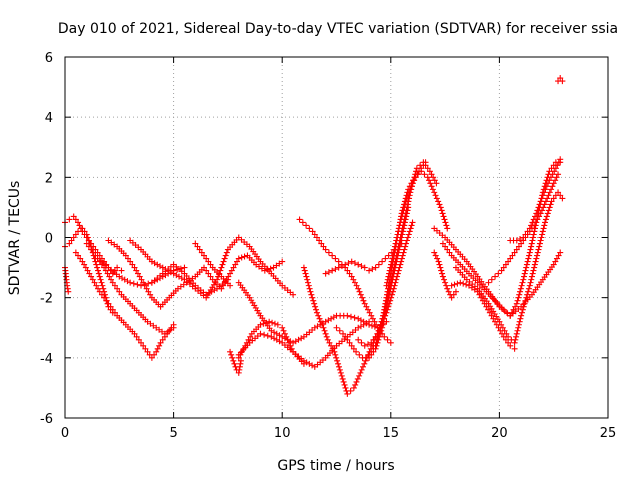  I want to click on x-tick-label: 20, so click(499, 433).